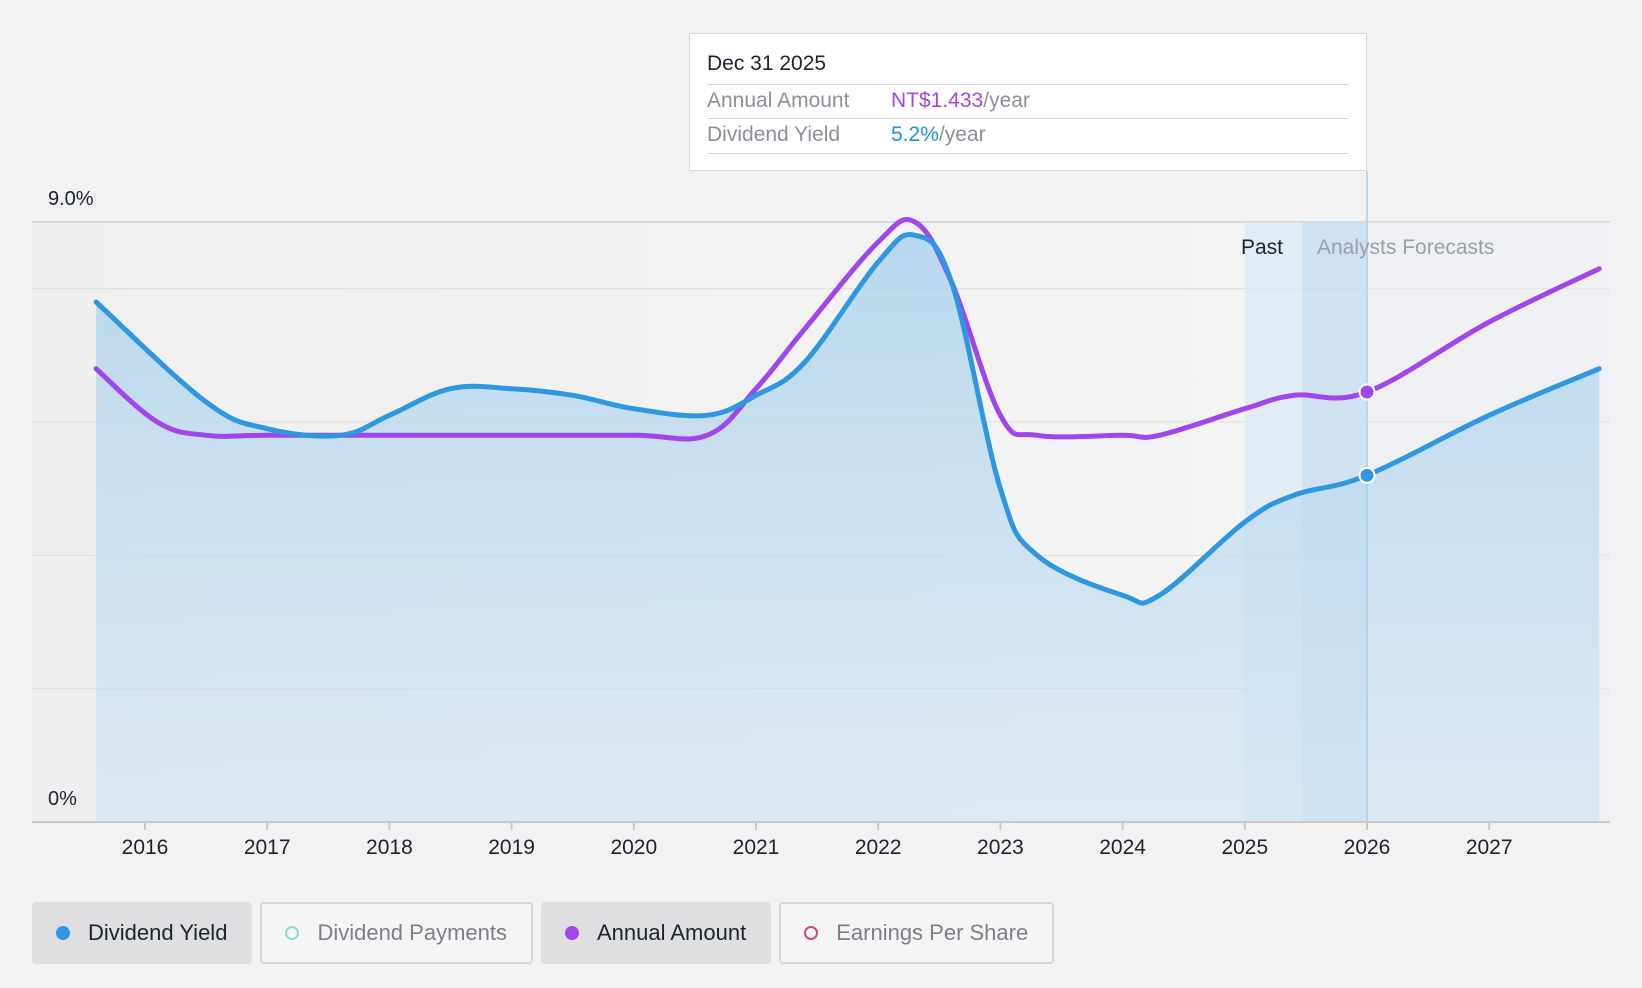 This screenshot has height=988, width=1642. Describe the element at coordinates (774, 134) in the screenshot. I see `tooltip-label: Dividend Yield` at that location.